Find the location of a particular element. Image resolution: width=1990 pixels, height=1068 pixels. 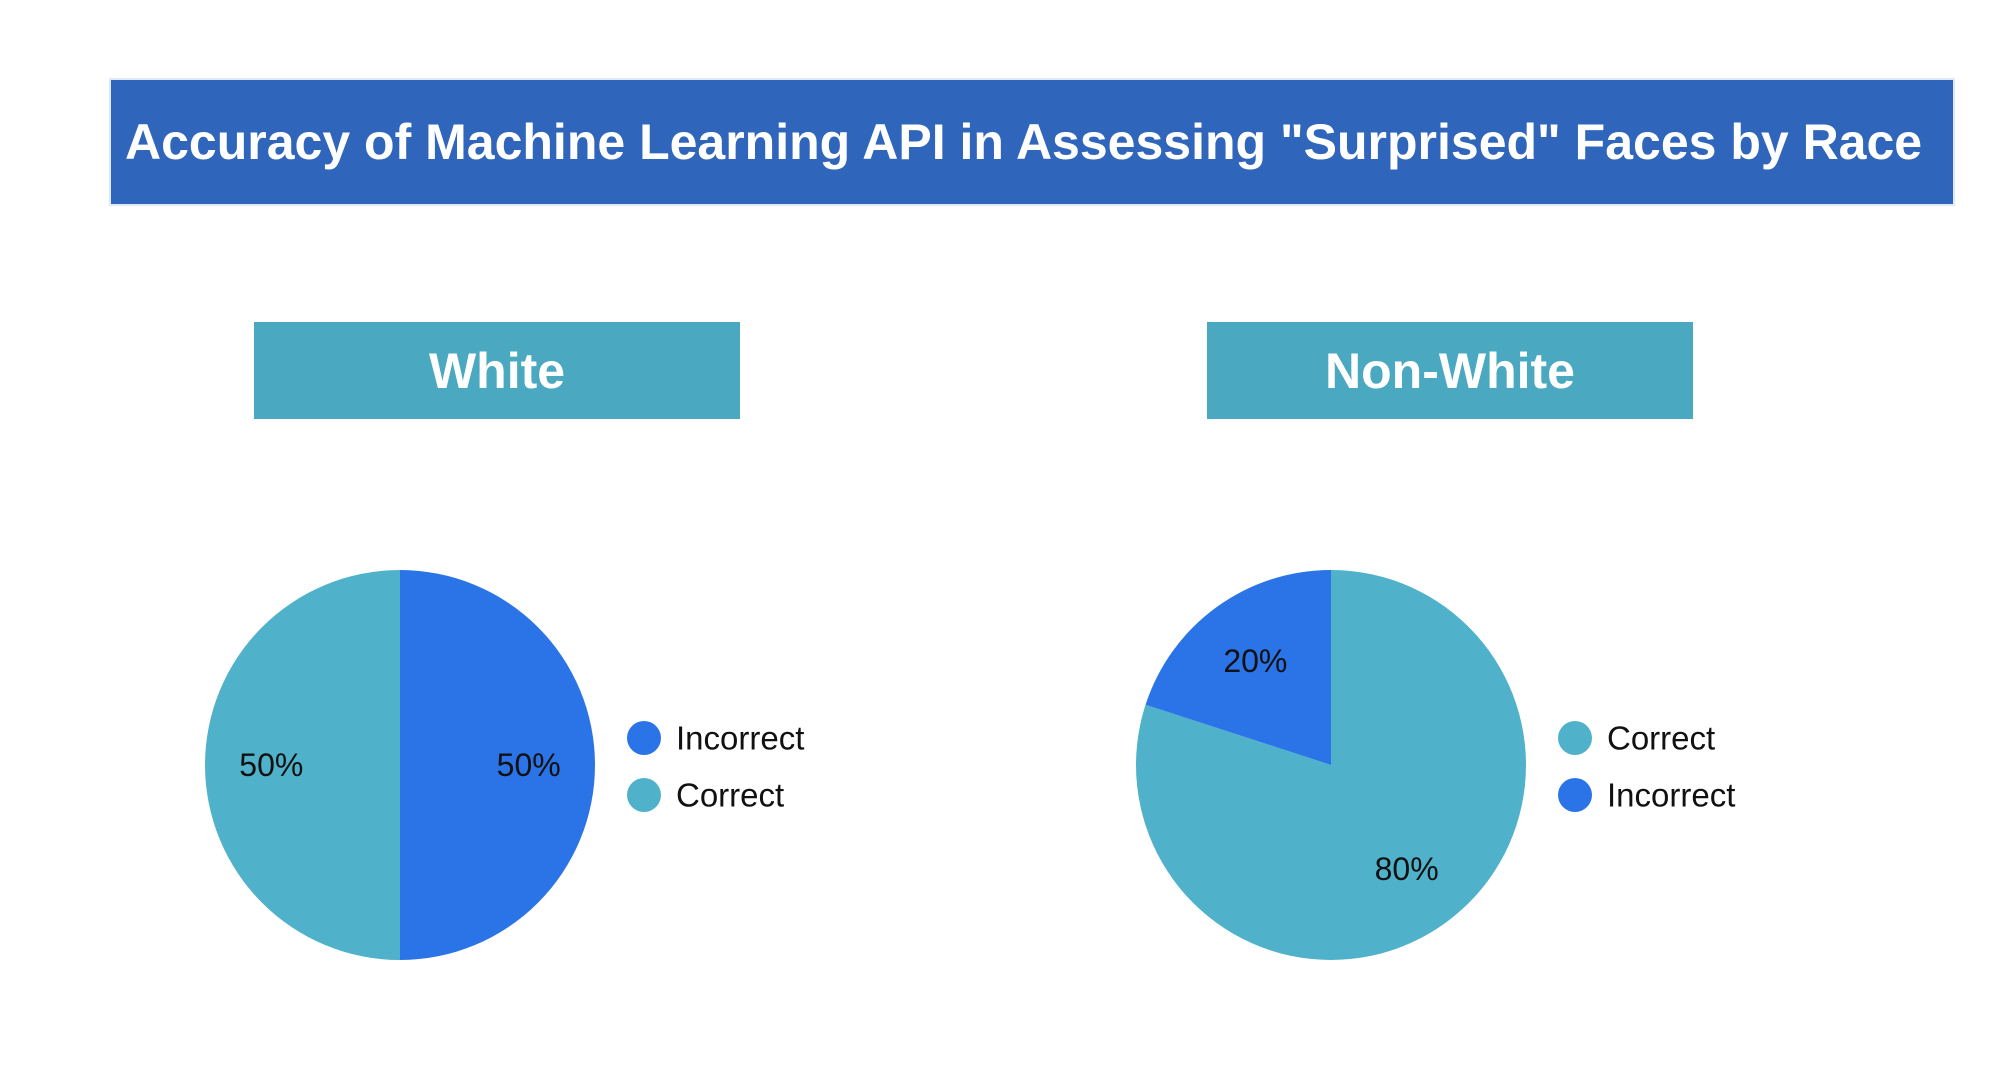

panel-title-non-white: Non-White is located at coordinates (1450, 370).